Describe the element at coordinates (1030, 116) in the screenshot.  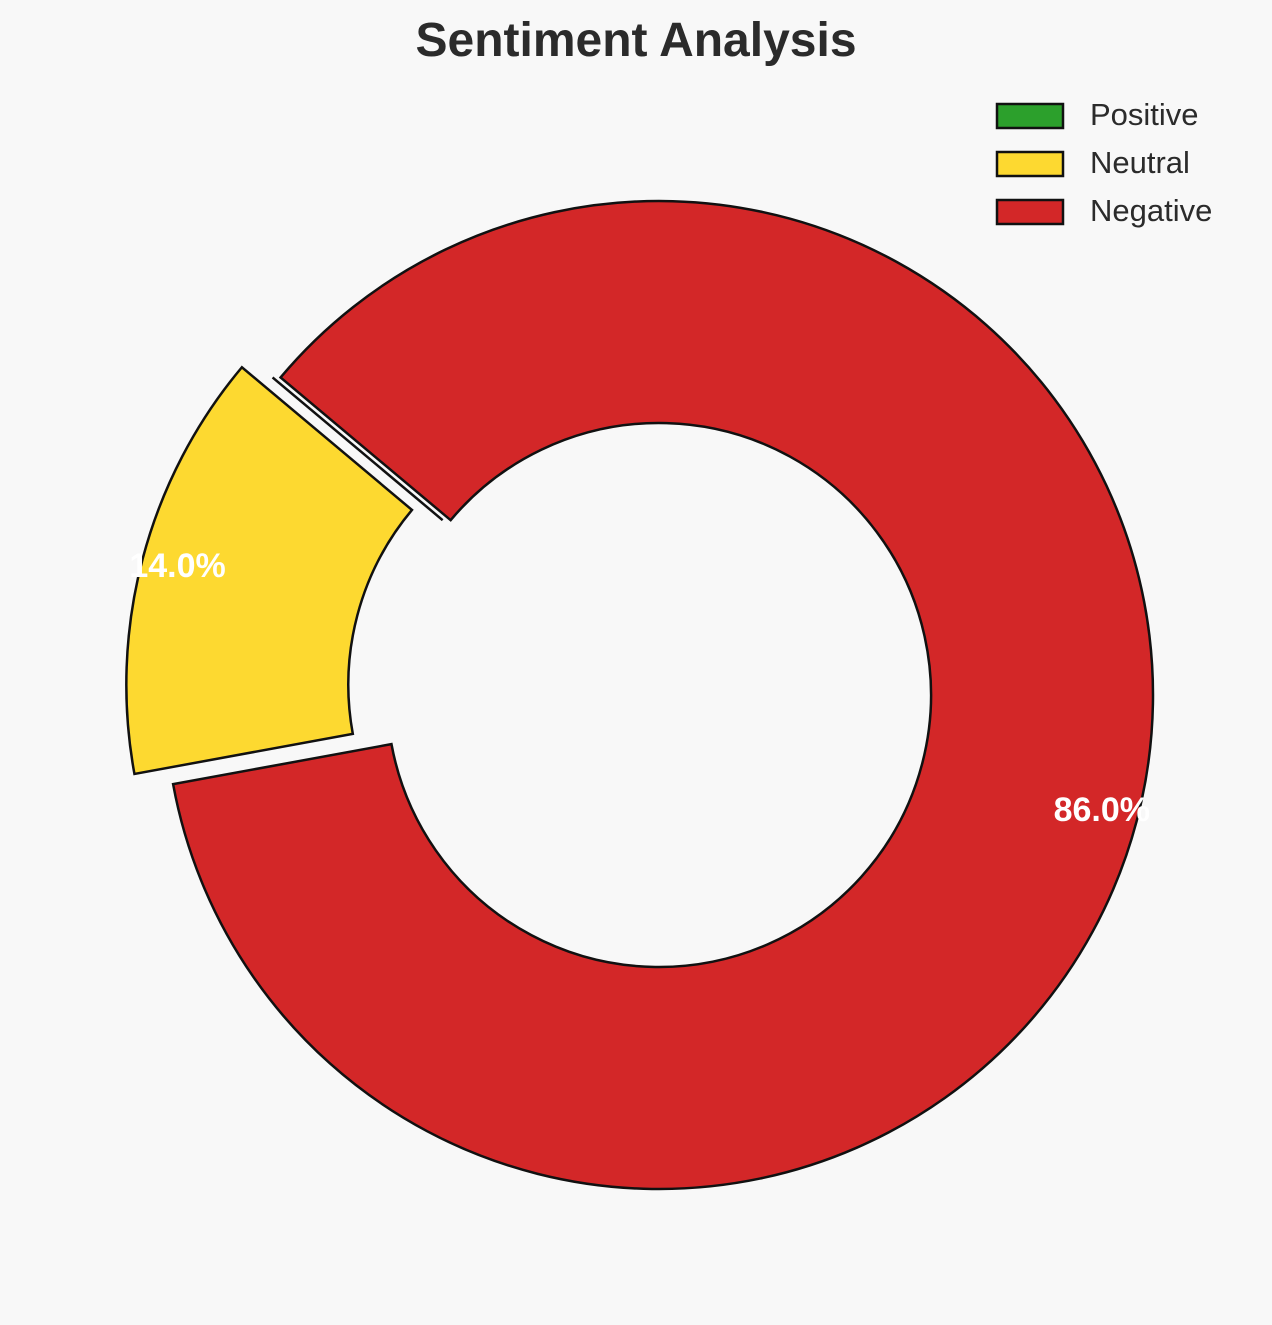
I see `legend-swatch-positive` at that location.